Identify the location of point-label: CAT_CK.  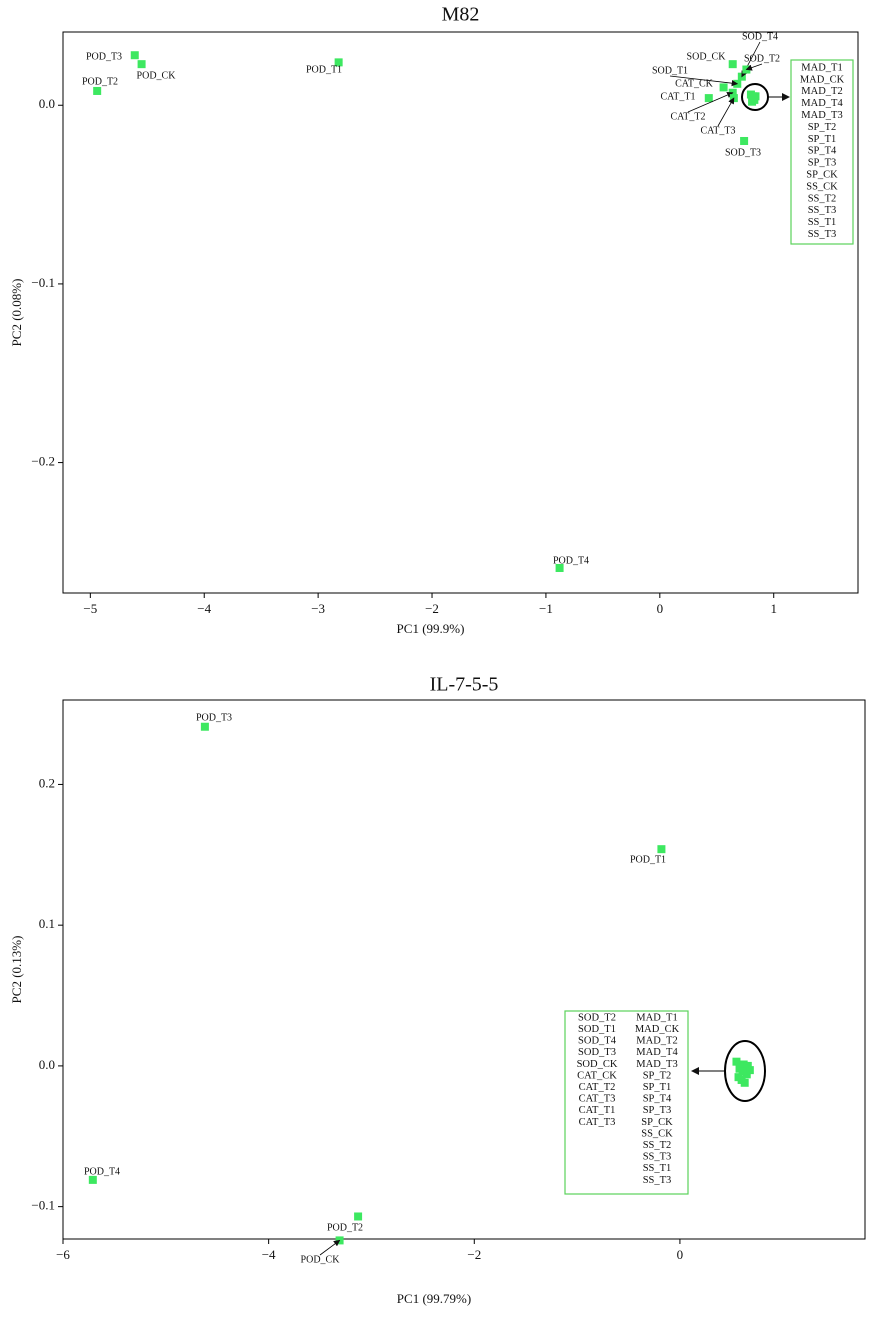
(694, 83).